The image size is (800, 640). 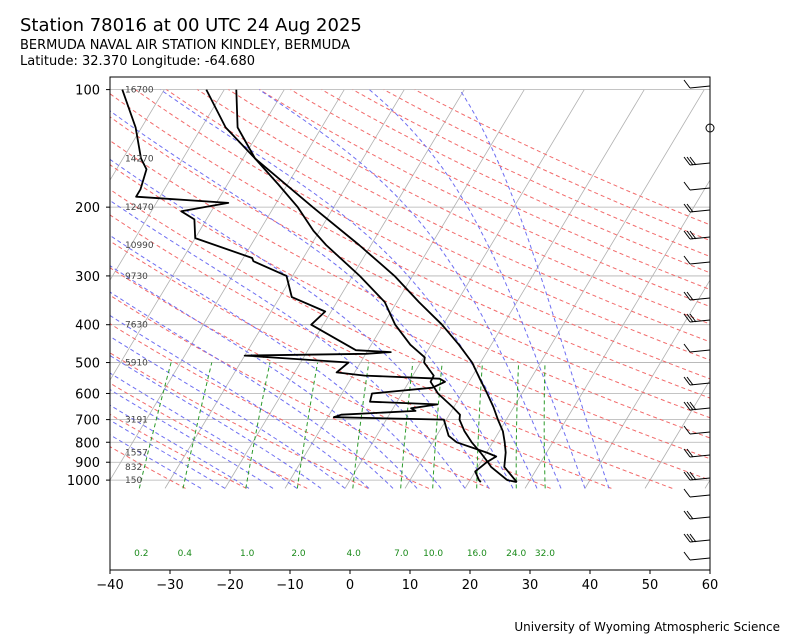 I want to click on height-label: 5910, so click(x=136, y=364).